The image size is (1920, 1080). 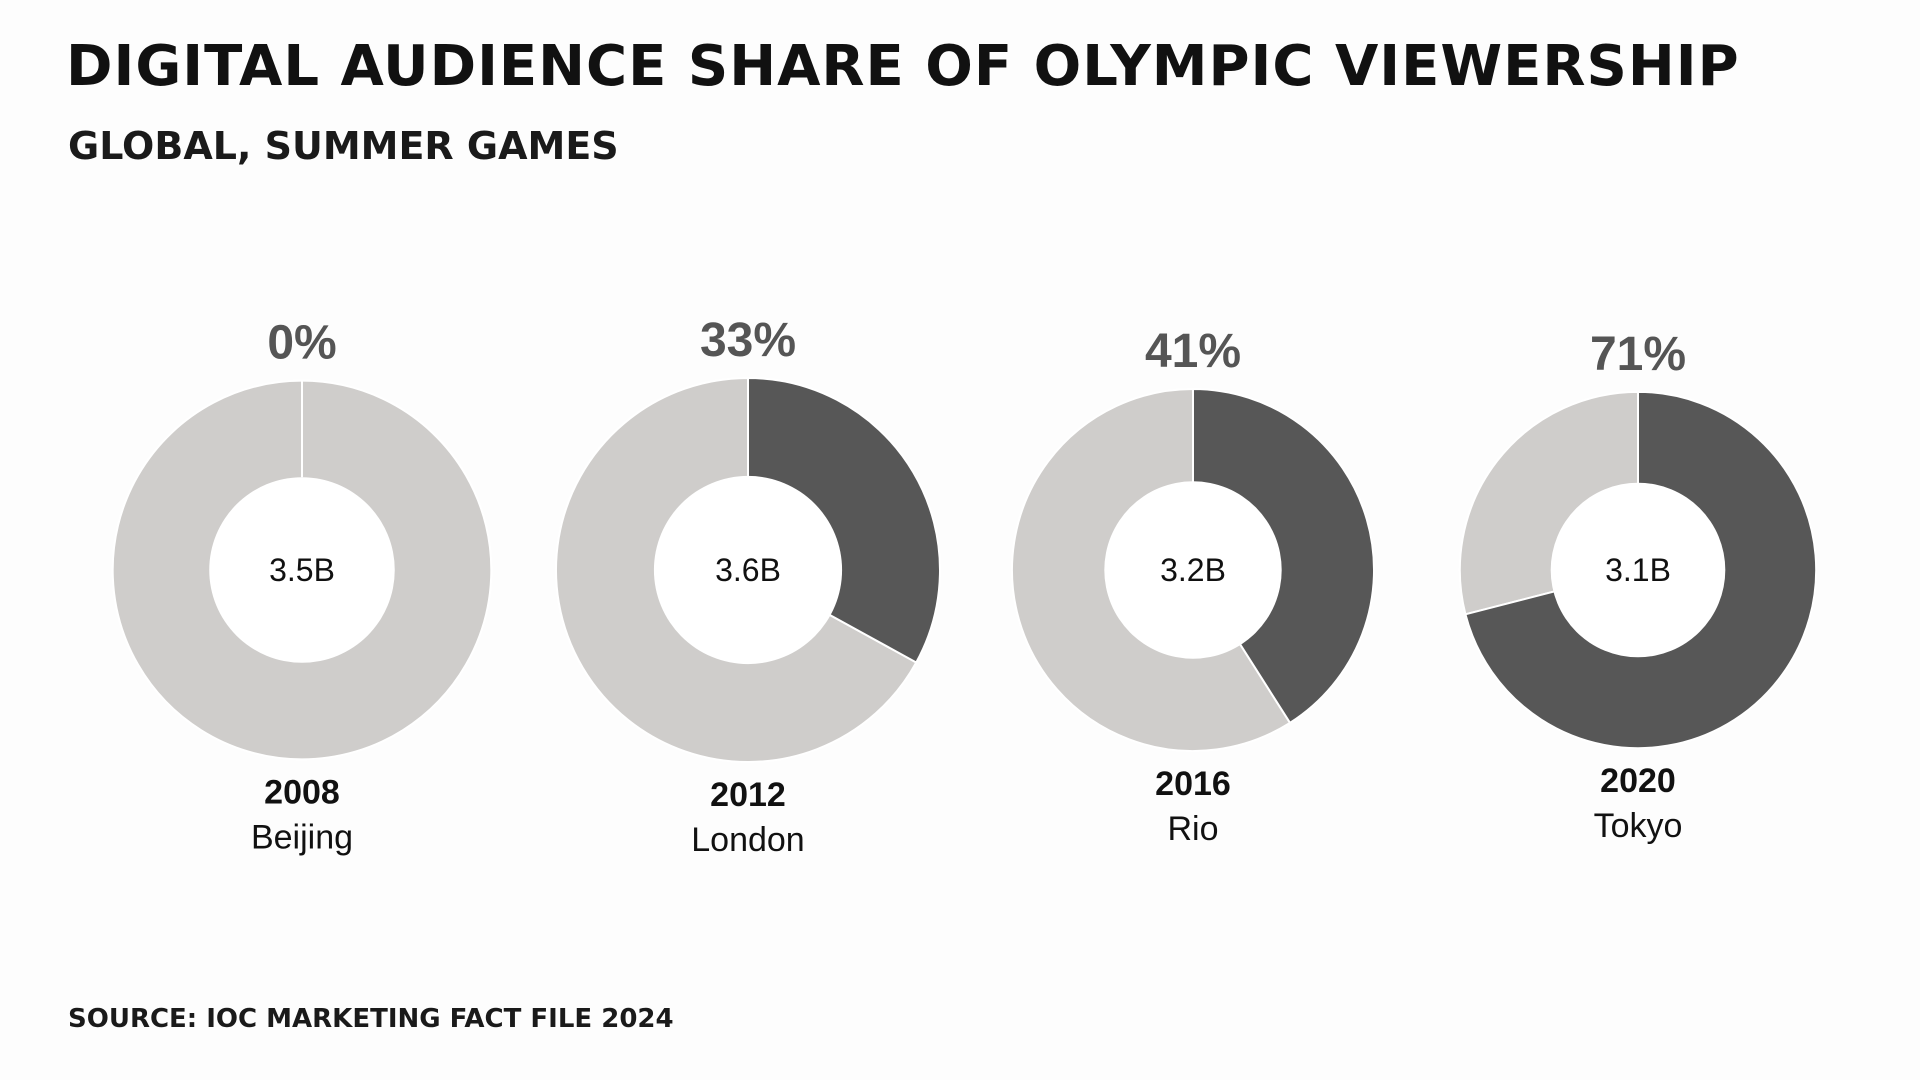 What do you see at coordinates (1638, 354) in the screenshot?
I see `share-label-2020: 71%` at bounding box center [1638, 354].